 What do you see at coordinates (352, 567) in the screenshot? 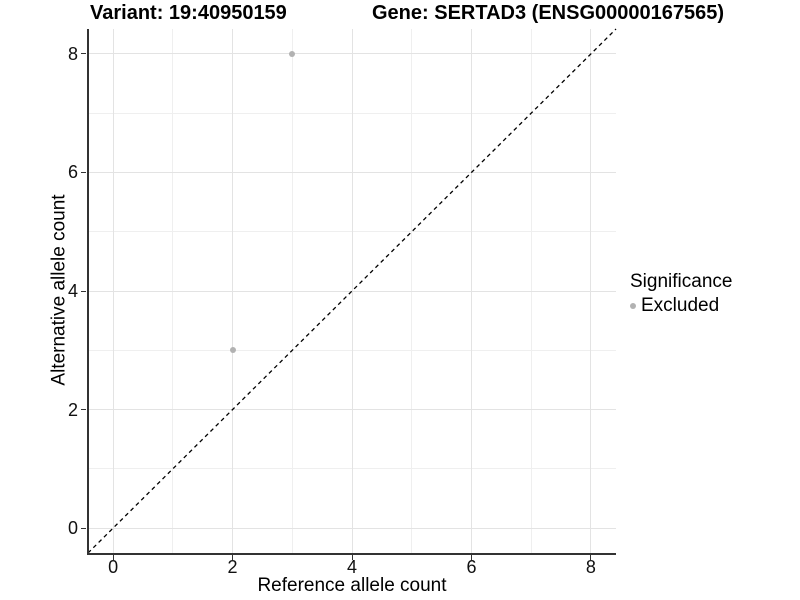
I see `x-tick-label: 4` at bounding box center [352, 567].